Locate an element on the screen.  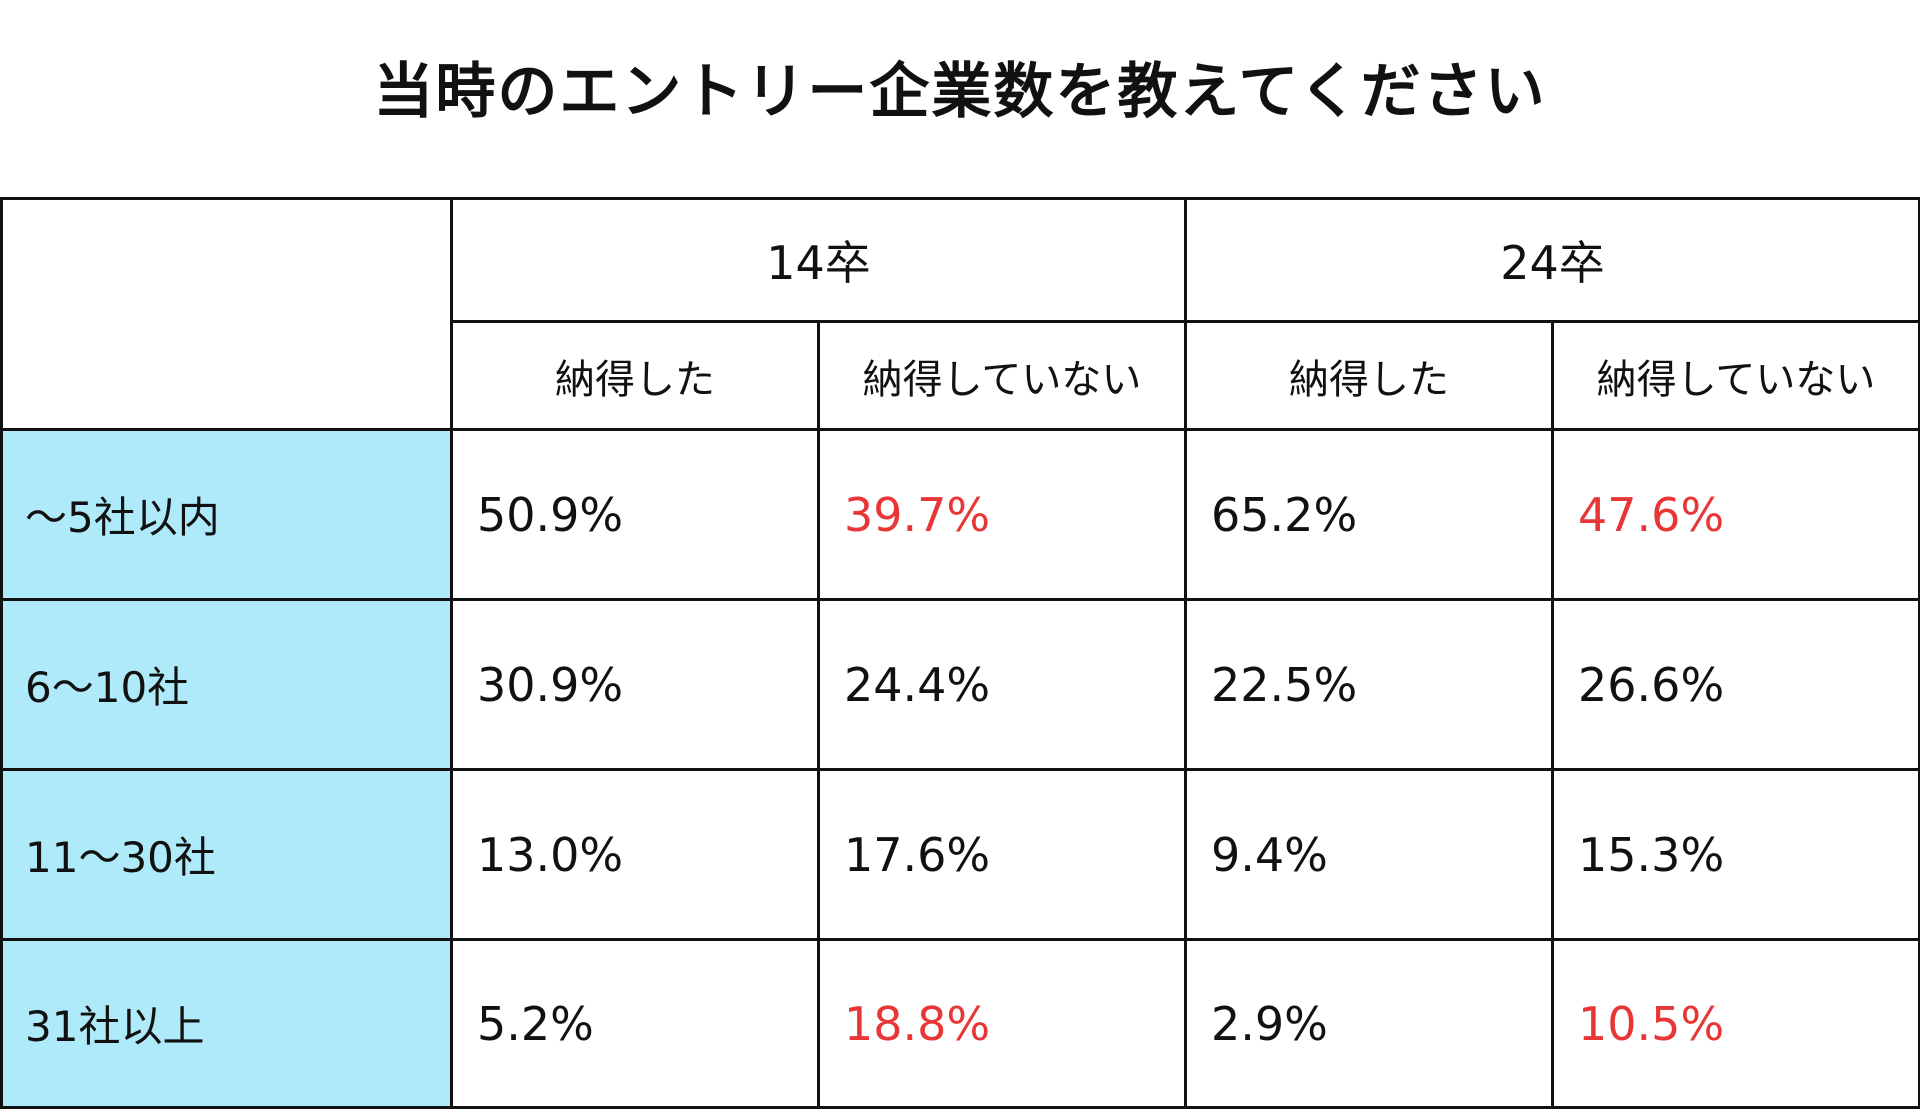
sub-header-14-unsatisfied: 納得していない is located at coordinates (1002, 375).